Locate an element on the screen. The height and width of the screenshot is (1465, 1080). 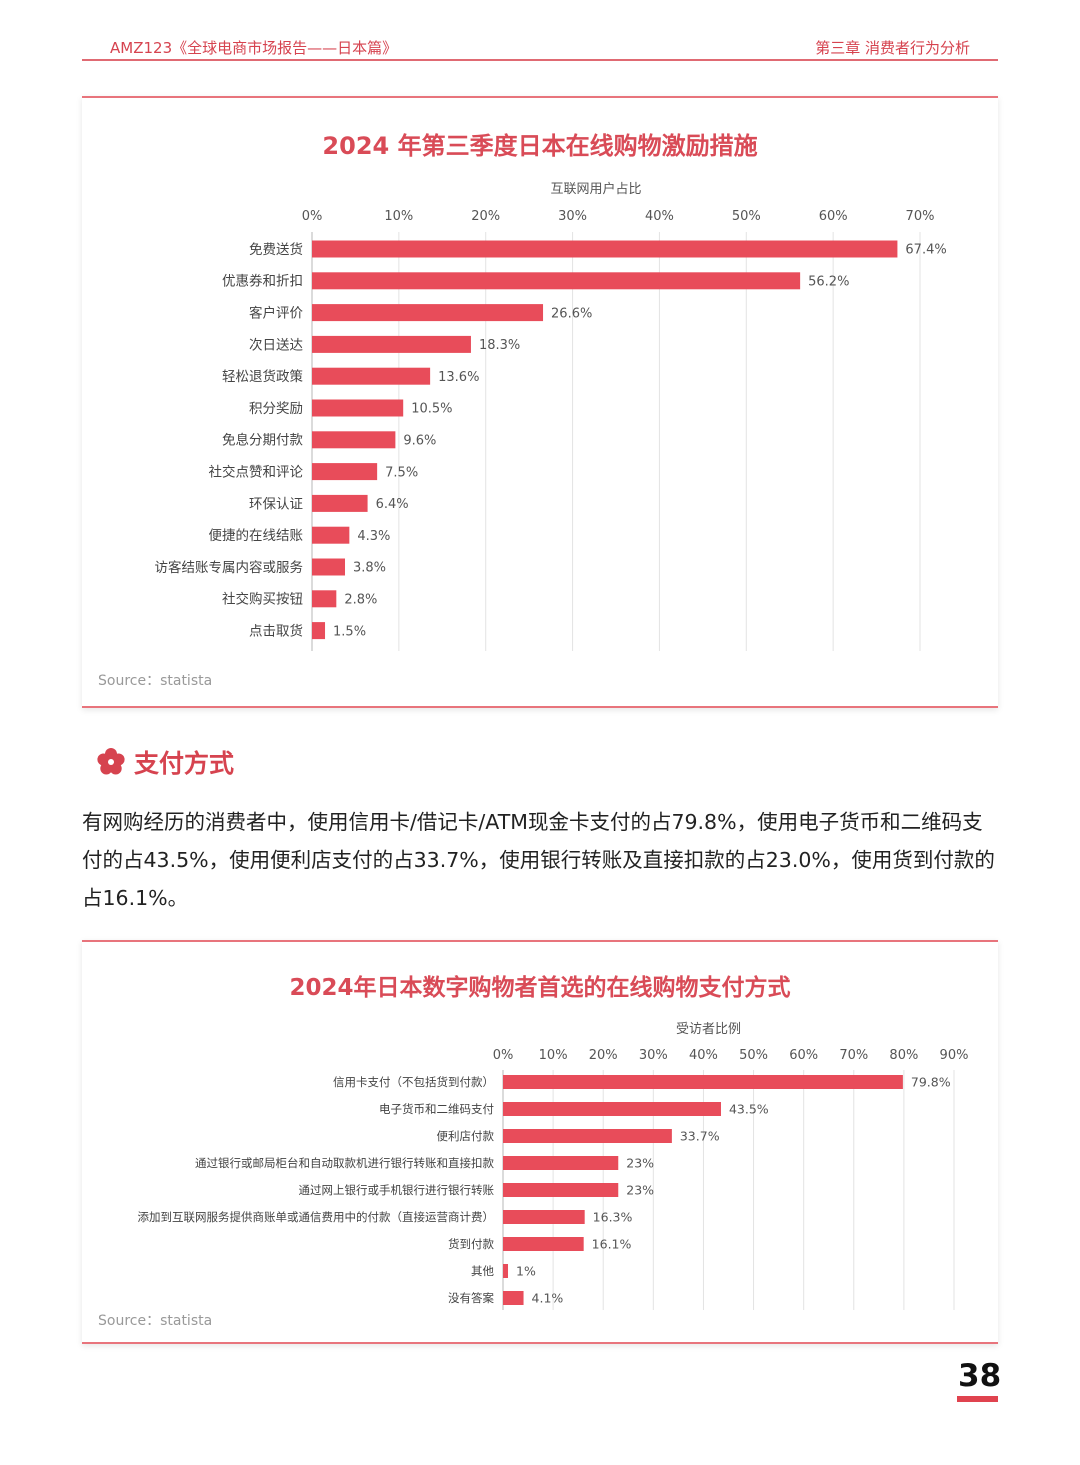
category-label: 添加到互联网服务提供商账单或通信费用中的付款（直接运营商计费） is located at coordinates (316, 1217).